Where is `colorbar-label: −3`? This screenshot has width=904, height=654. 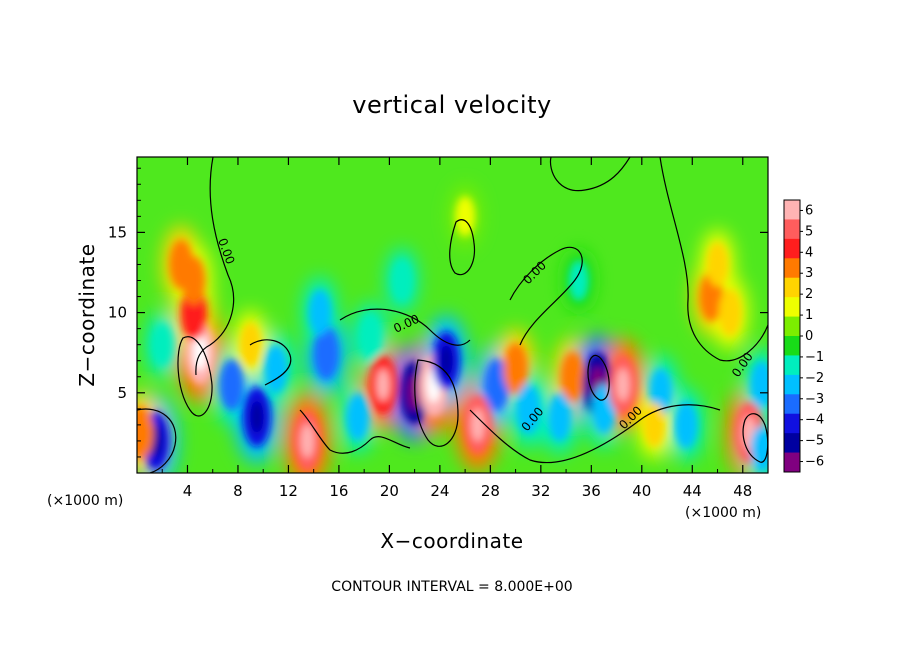 colorbar-label: −3 is located at coordinates (814, 399).